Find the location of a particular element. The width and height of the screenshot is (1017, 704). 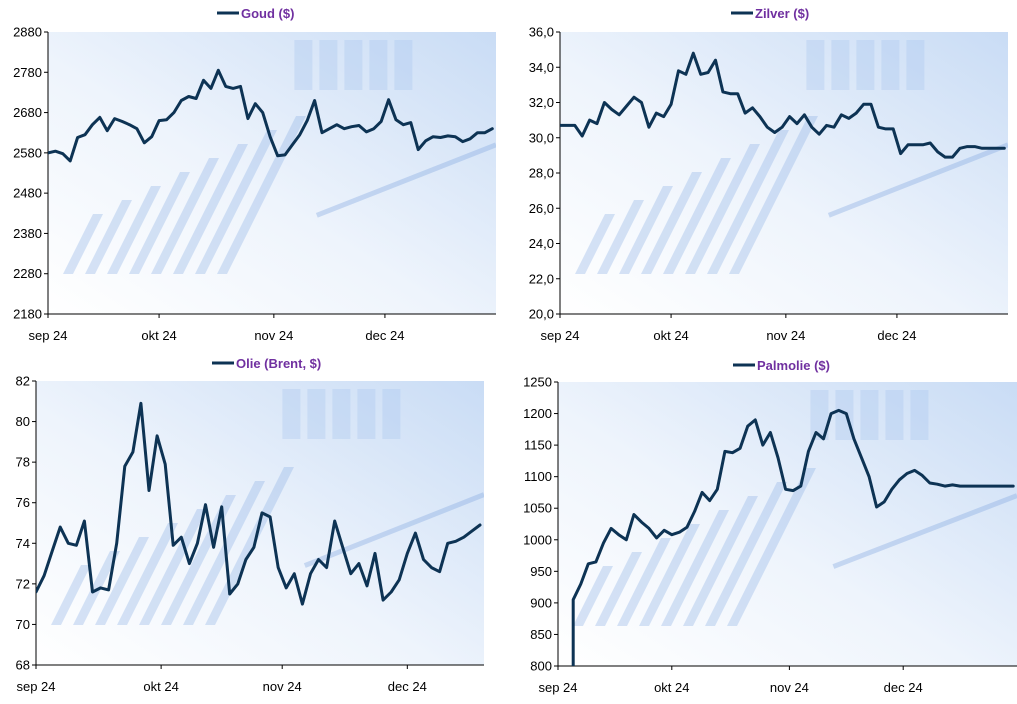

y-tick-label: 950 is located at coordinates (541, 571).